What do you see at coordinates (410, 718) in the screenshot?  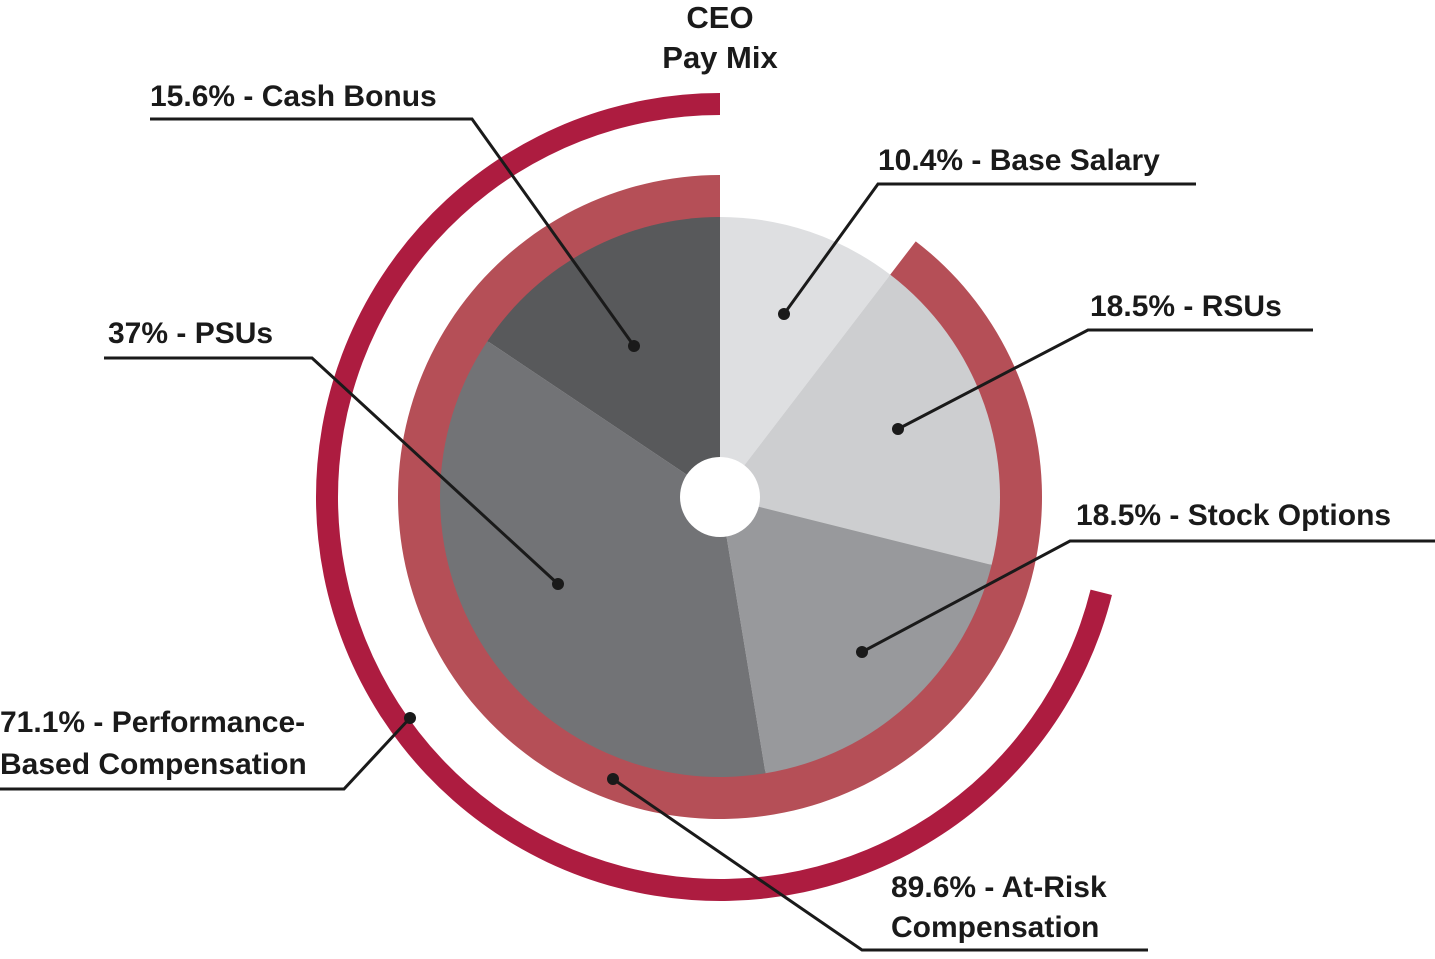 I see `leader-performance-based-dot` at bounding box center [410, 718].